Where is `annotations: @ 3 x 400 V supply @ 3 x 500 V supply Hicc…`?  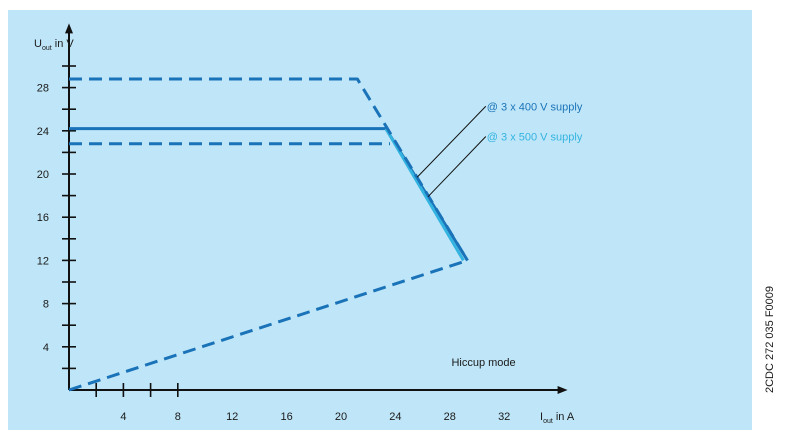
annotations: @ 3 x 400 V supply @ 3 x 500 V supply Hicc… is located at coordinates (499, 235).